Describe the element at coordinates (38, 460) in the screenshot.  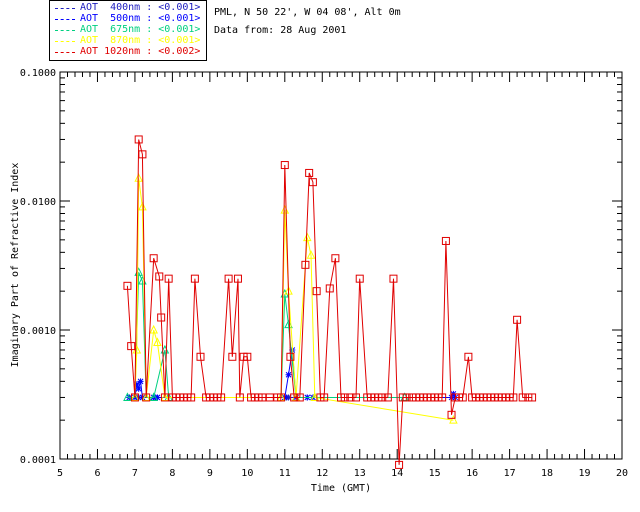
I see `y-tick-label: 0.0001` at that location.